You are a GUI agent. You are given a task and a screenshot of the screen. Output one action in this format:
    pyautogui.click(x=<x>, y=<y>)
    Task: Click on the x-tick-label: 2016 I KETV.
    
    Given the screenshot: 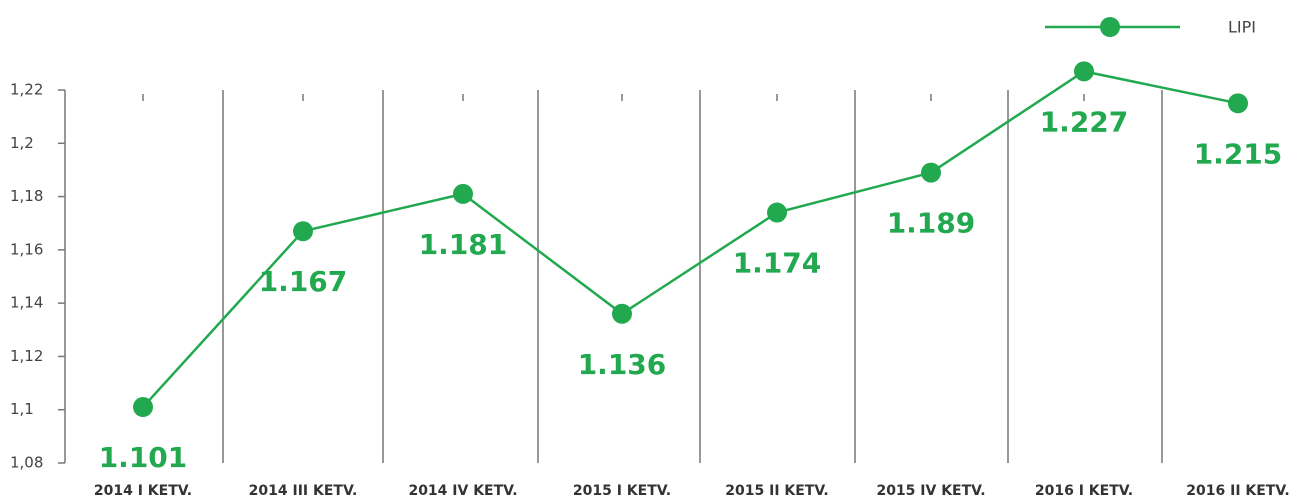 What is the action you would take?
    pyautogui.click(x=1084, y=491)
    